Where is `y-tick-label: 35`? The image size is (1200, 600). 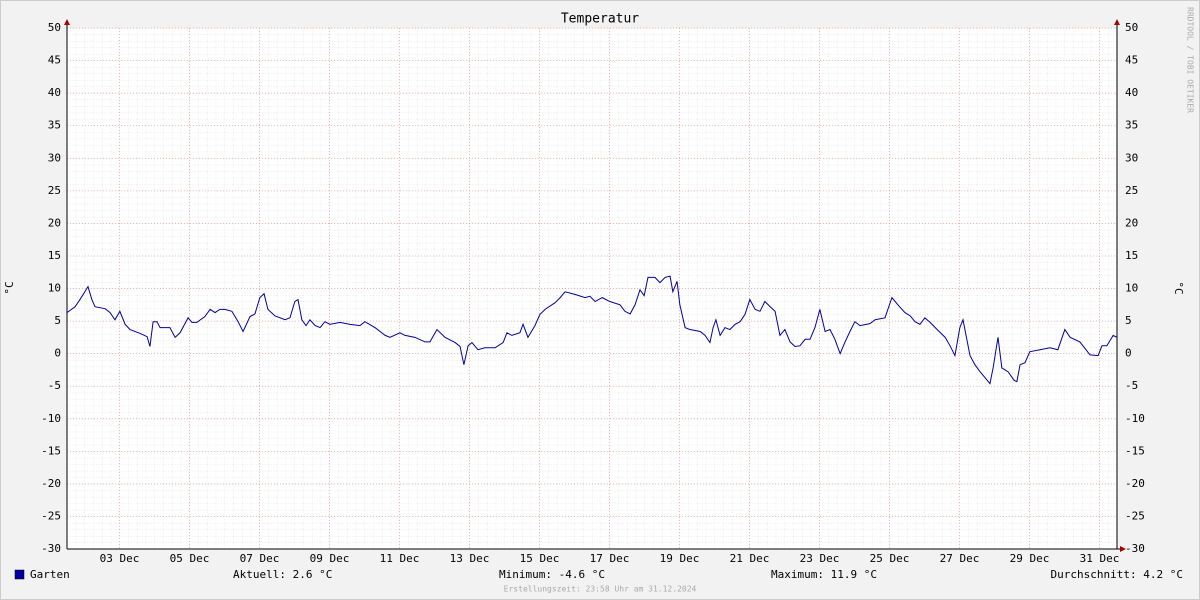 y-tick-label: 35 is located at coordinates (54, 125).